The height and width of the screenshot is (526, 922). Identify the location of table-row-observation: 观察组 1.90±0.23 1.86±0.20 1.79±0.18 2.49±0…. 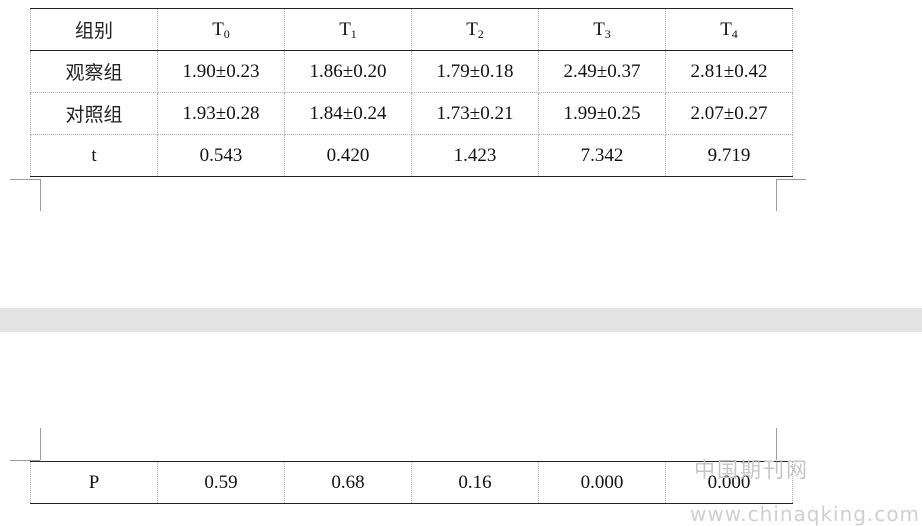
(411, 71).